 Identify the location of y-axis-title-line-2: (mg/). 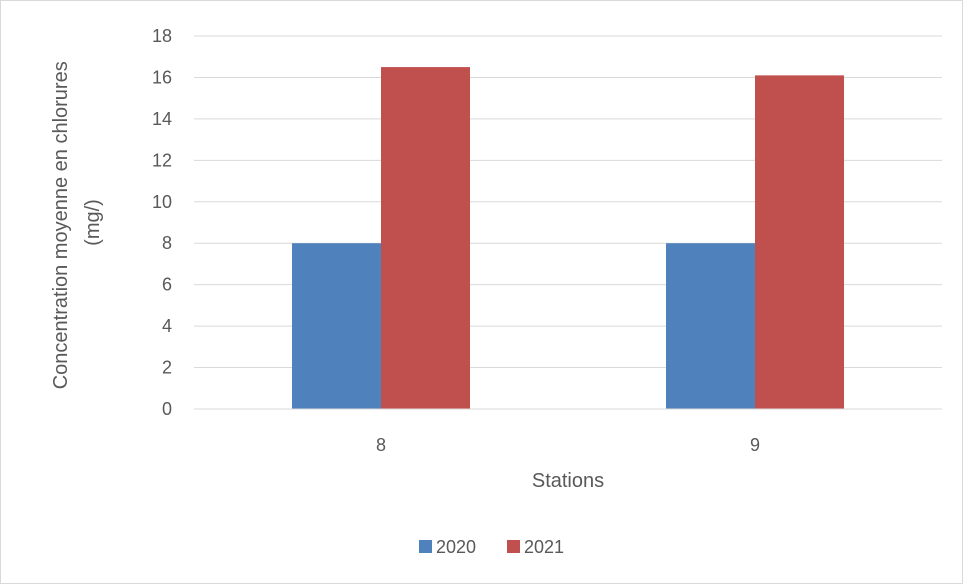
(93, 222).